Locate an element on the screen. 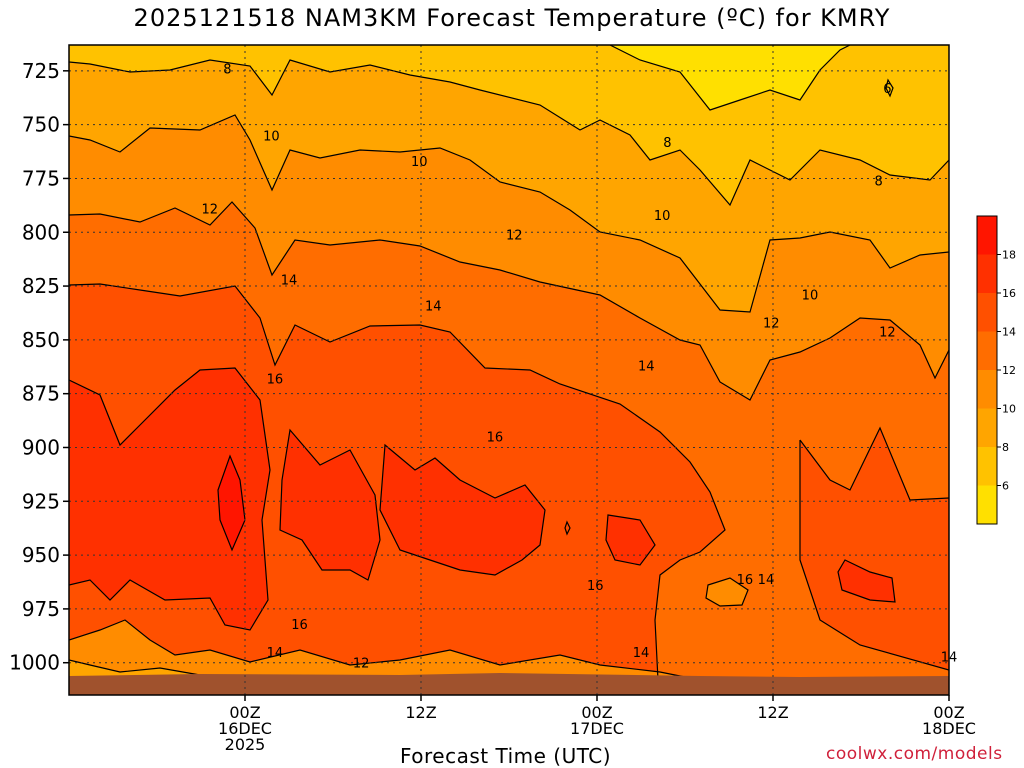 This screenshot has height=768, width=1024. band-16-18-left is located at coordinates (169, 499).